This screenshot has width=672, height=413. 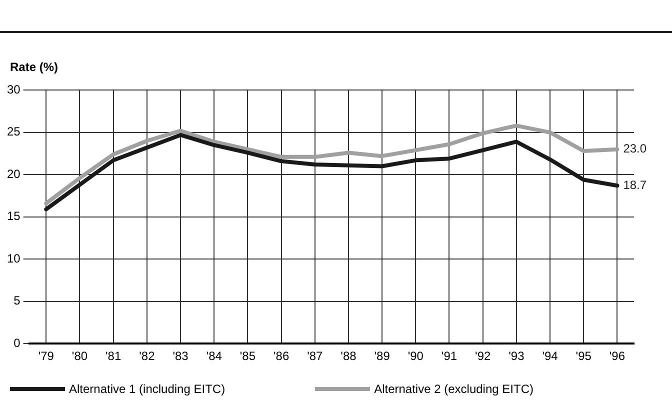 What do you see at coordinates (147, 356) in the screenshot?
I see `x-tick-label: '82` at bounding box center [147, 356].